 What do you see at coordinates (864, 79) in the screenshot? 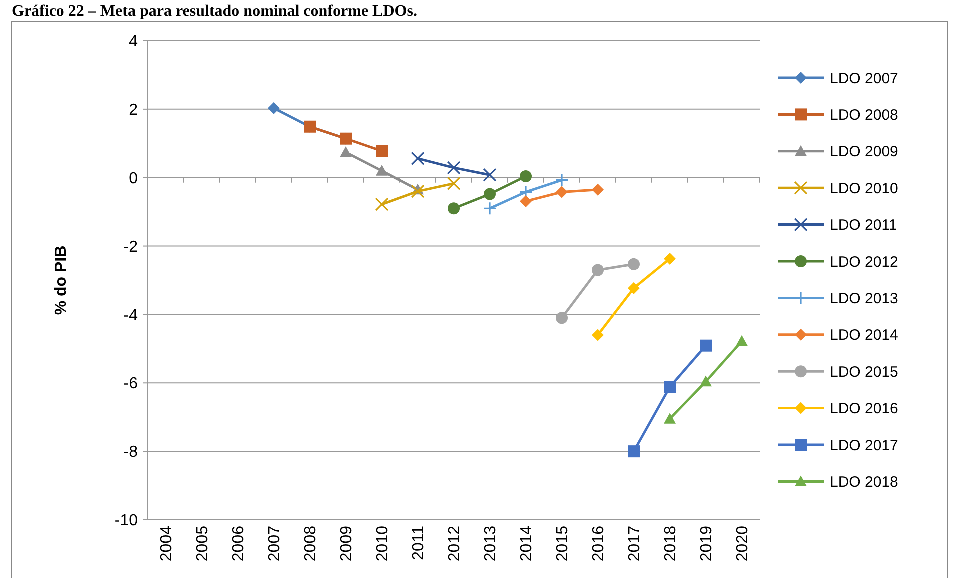
I see `legend-label: LDO 2007` at bounding box center [864, 79].